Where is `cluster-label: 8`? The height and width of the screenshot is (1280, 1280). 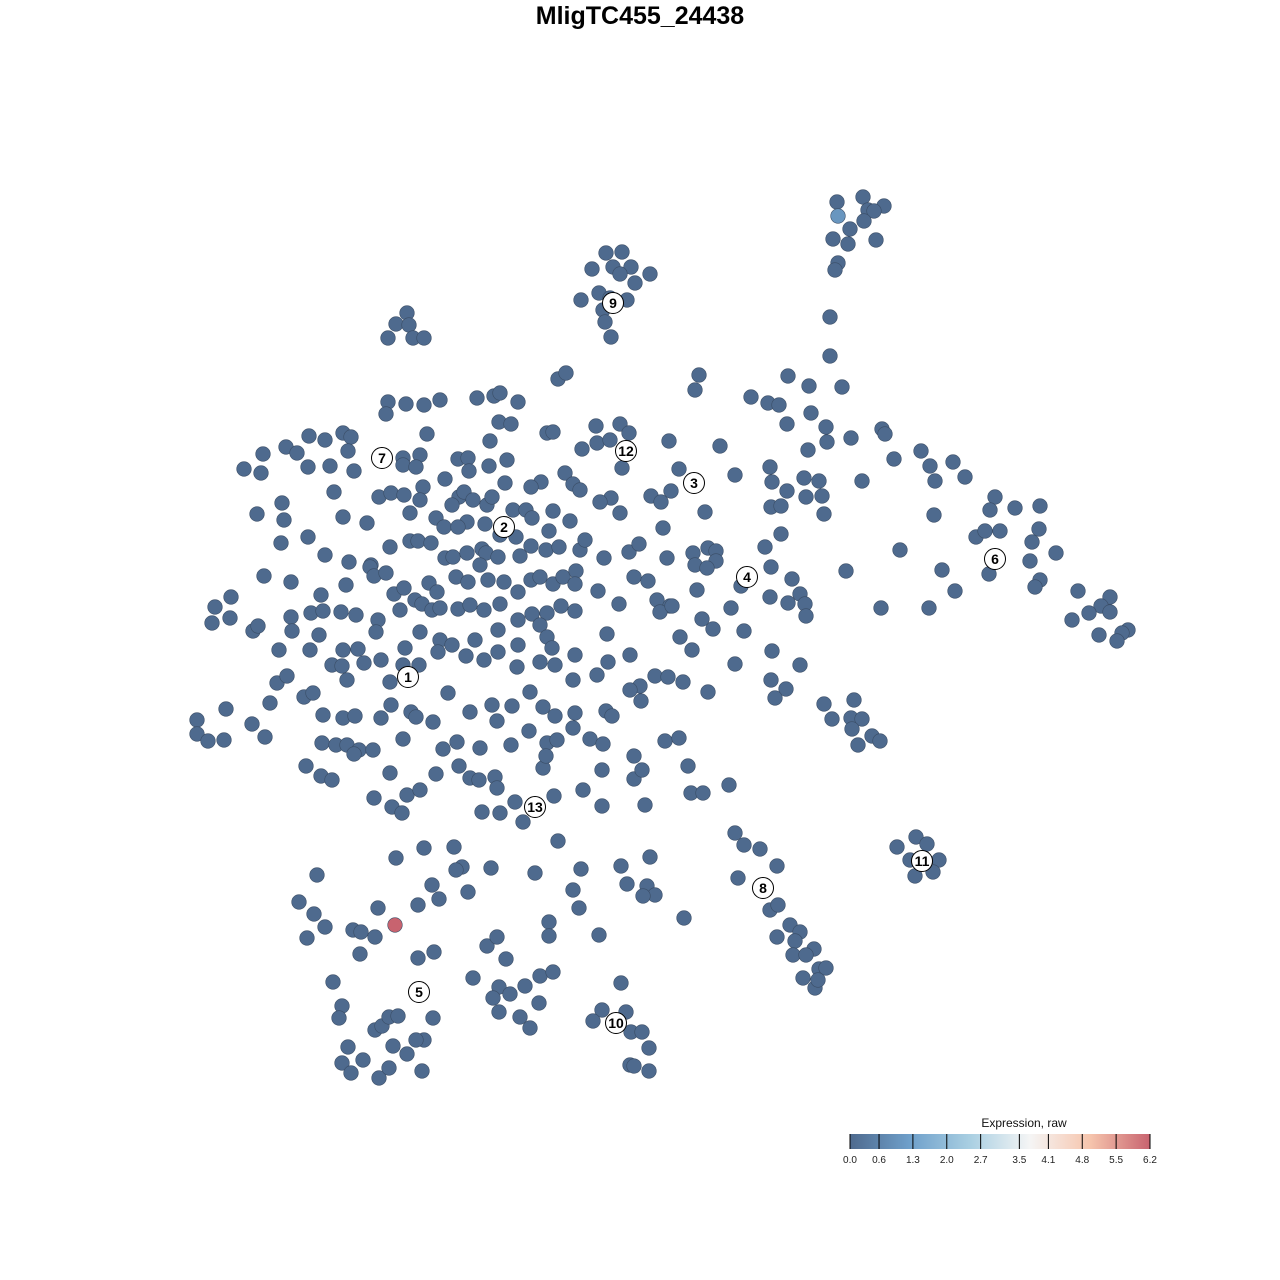 cluster-label: 8 is located at coordinates (763, 888).